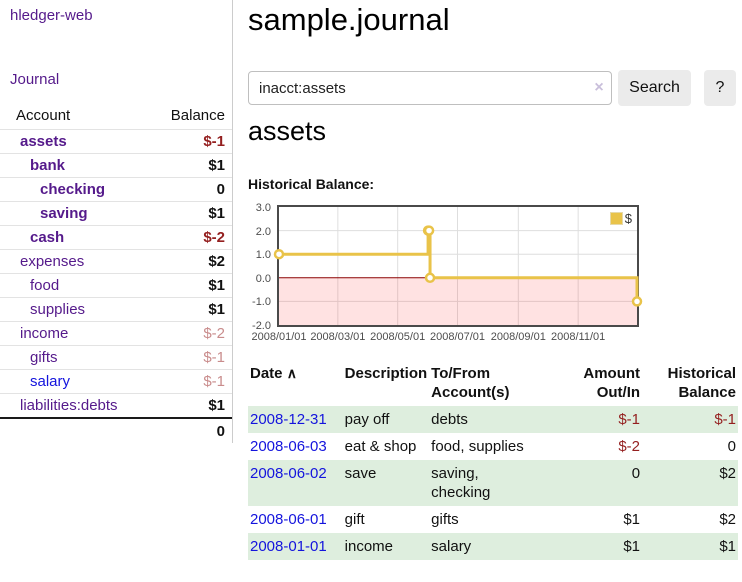 The width and height of the screenshot is (742, 582). Describe the element at coordinates (263, 231) in the screenshot. I see `y-tick-label: 2.0` at that location.